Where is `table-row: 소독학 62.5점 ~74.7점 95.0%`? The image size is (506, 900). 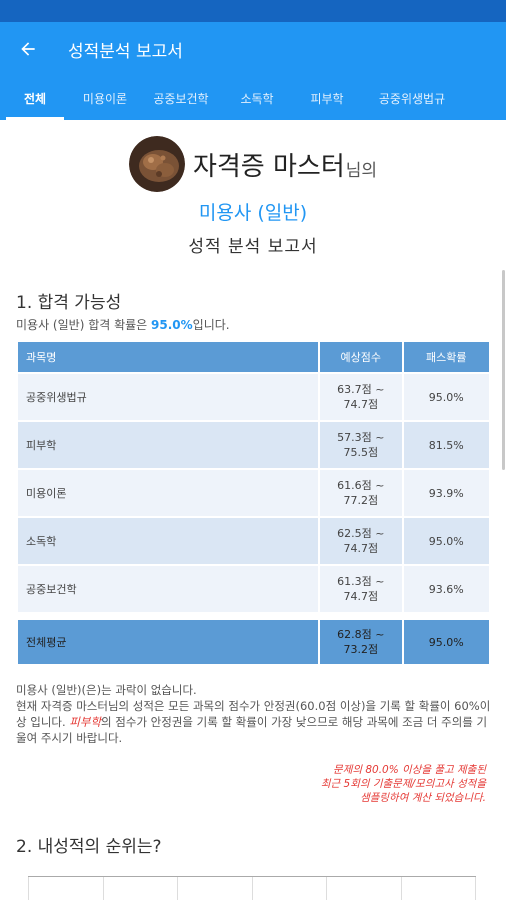
table-row: 소독학 62.5점 ~74.7점 95.0% is located at coordinates (253, 541).